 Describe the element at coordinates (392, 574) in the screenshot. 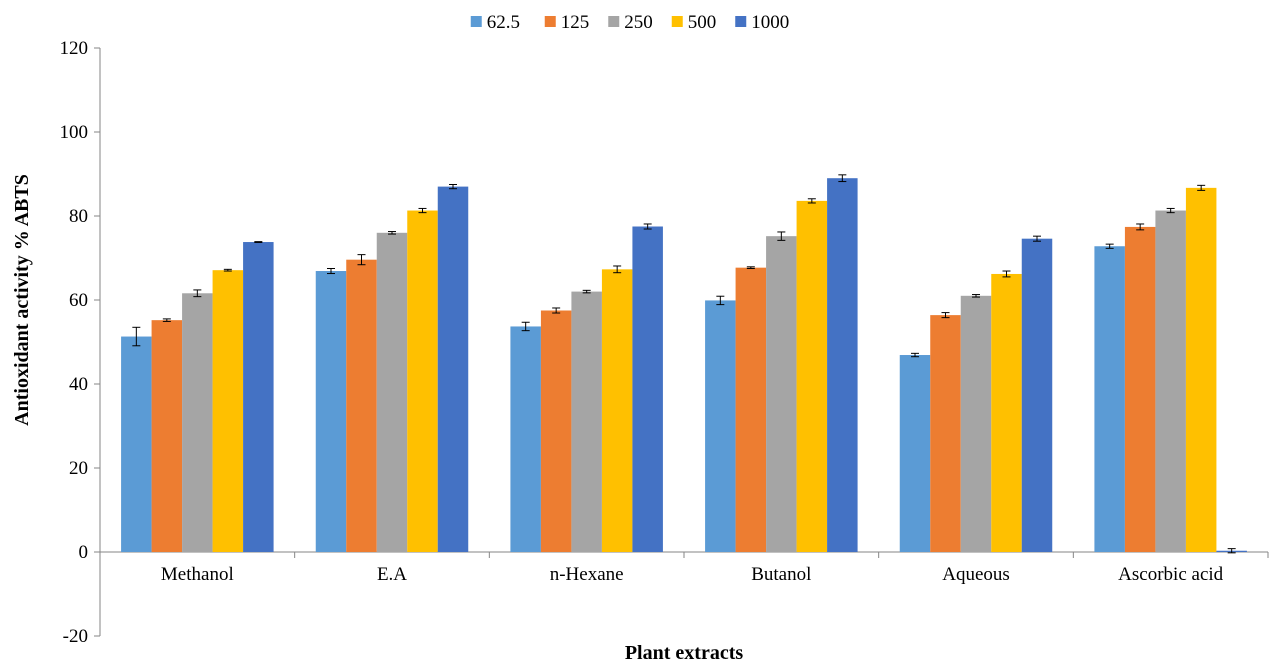

I see `x-tick-label: E.A` at that location.